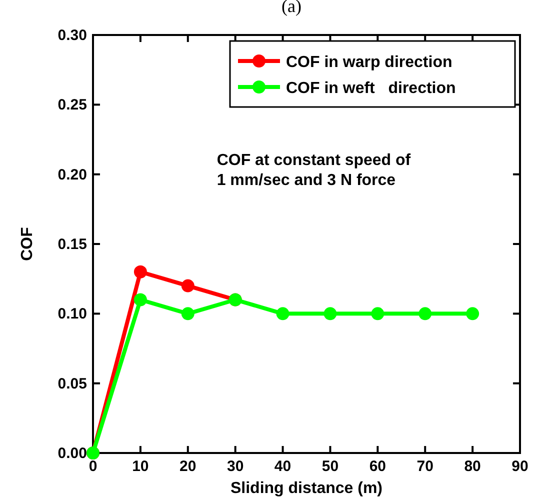 The height and width of the screenshot is (503, 536). I want to click on legend-label: COF in warp direction, so click(369, 62).